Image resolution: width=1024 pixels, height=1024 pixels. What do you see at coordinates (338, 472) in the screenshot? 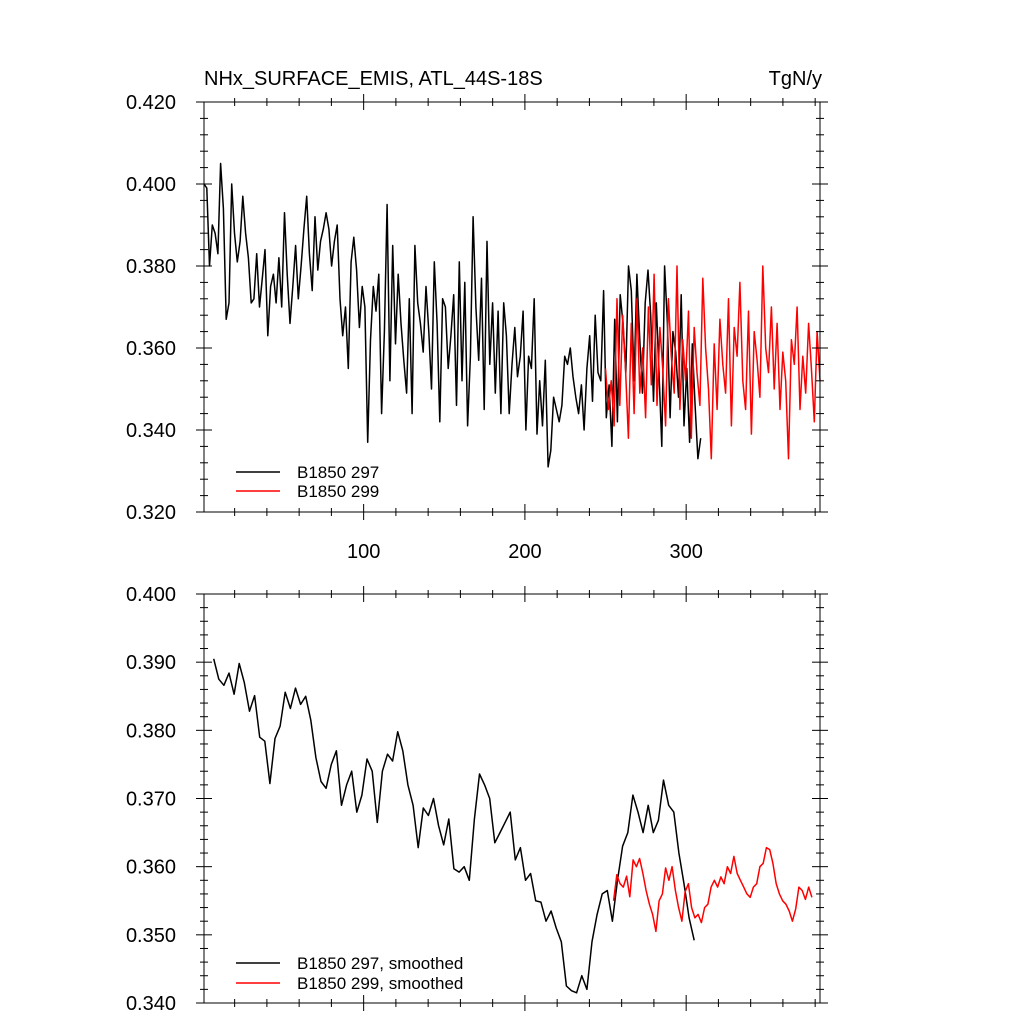
I see `top-legend-label-297: B1850 297` at bounding box center [338, 472].